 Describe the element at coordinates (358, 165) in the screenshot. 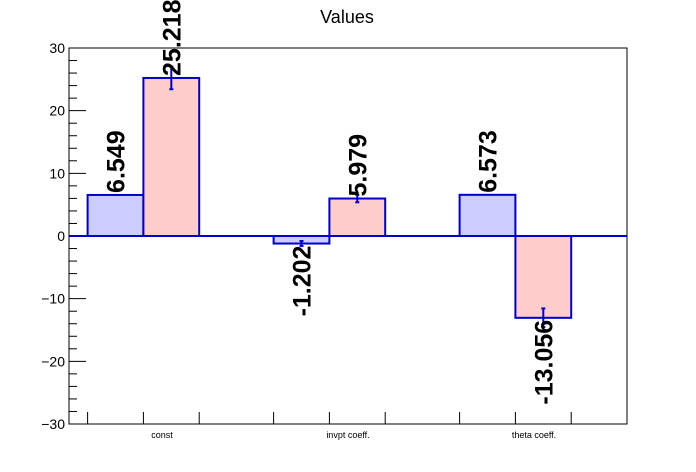

I see `data-label: 5.979` at that location.